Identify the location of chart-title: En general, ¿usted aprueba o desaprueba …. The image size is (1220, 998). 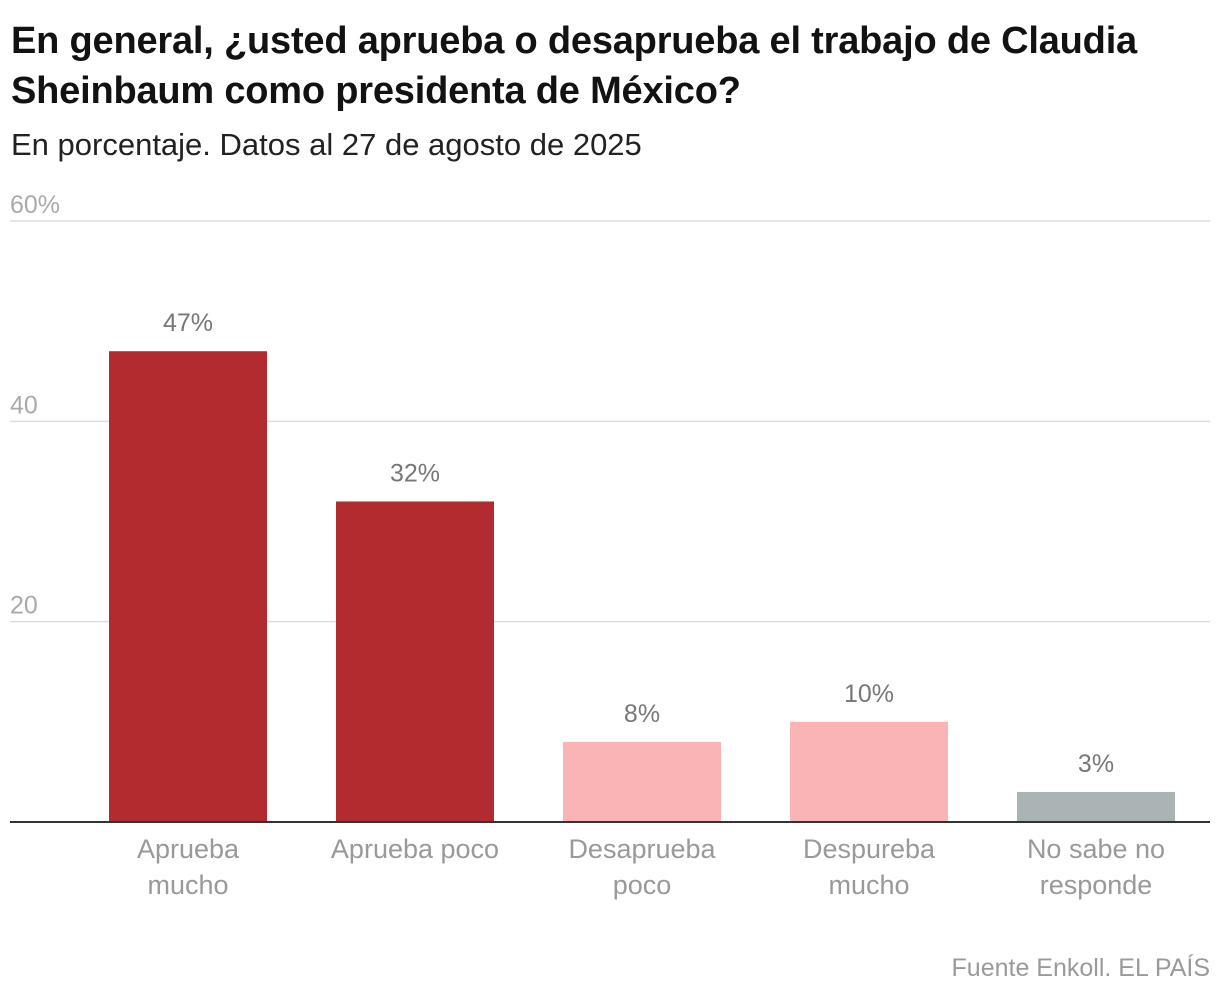
(574, 66).